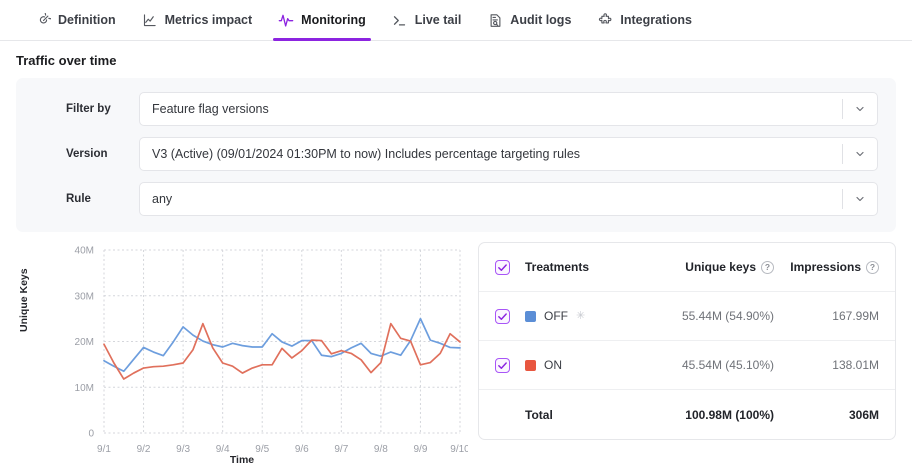  Describe the element at coordinates (825, 267) in the screenshot. I see `header-impressions-label: Impressions` at that location.